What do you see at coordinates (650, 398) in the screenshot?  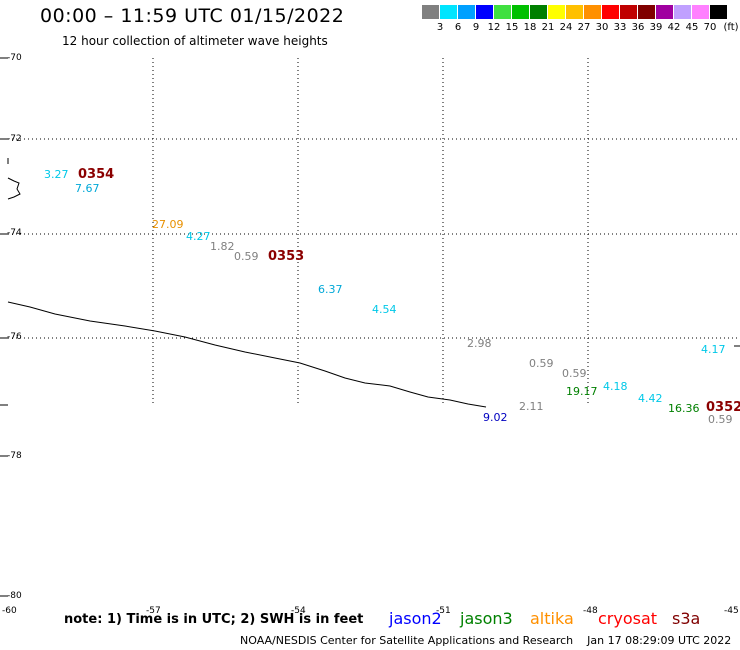 I see `wave-height-value: 4.42` at bounding box center [650, 398].